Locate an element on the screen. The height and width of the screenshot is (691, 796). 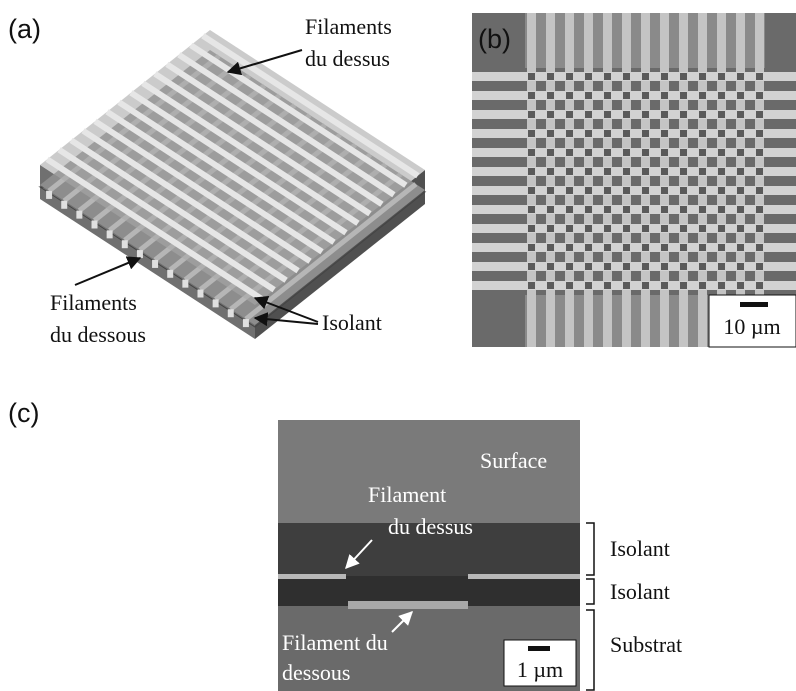
label: Filaments is located at coordinates (93, 302).